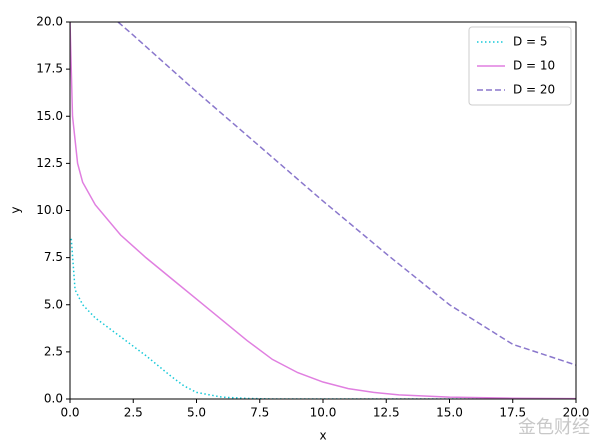 Image resolution: width=600 pixels, height=448 pixels. What do you see at coordinates (512, 413) in the screenshot?
I see `x-tick-label: 17.5` at bounding box center [512, 413].